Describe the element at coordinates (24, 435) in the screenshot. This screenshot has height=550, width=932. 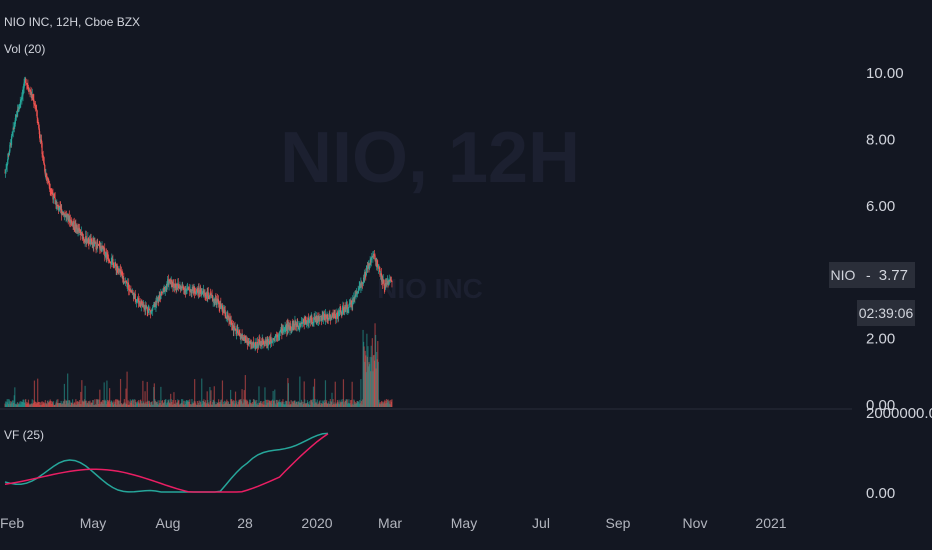
I see `vf-legend: VF (25)` at that location.